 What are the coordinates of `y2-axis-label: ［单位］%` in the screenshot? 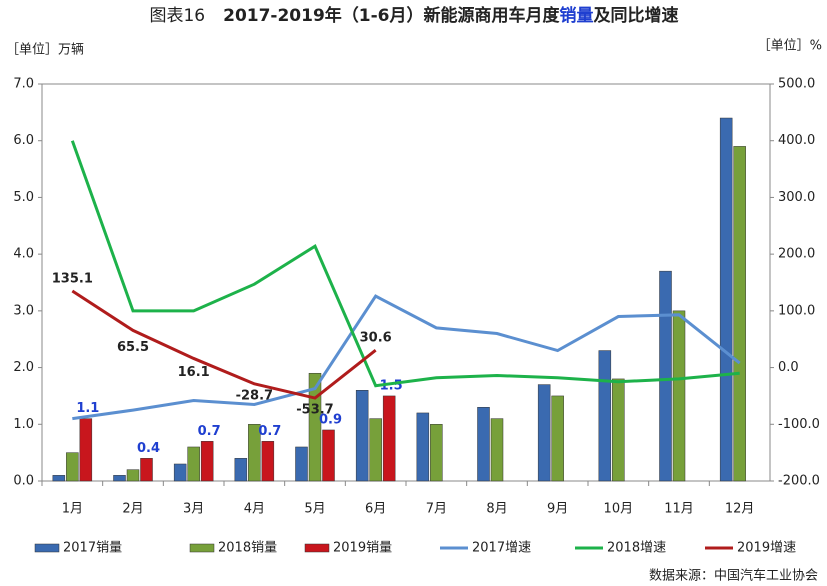 It's located at (790, 46).